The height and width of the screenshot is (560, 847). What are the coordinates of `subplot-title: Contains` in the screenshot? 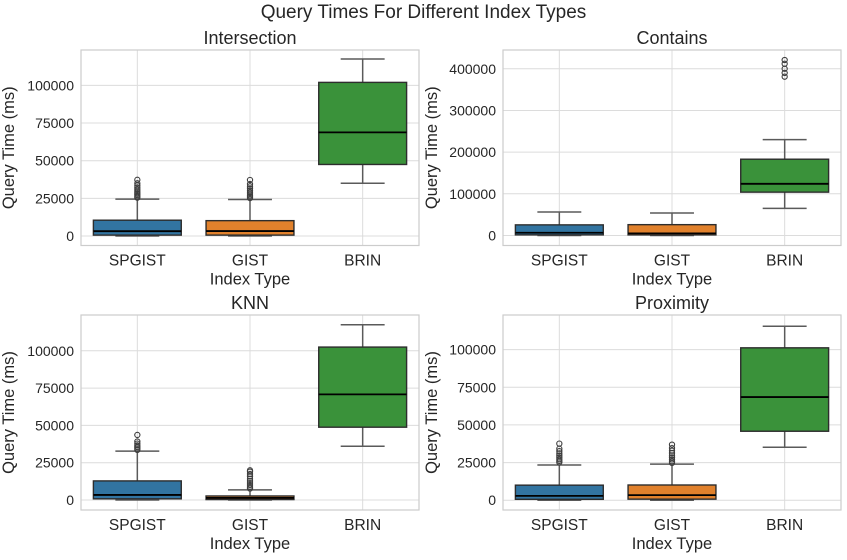 It's located at (671, 38).